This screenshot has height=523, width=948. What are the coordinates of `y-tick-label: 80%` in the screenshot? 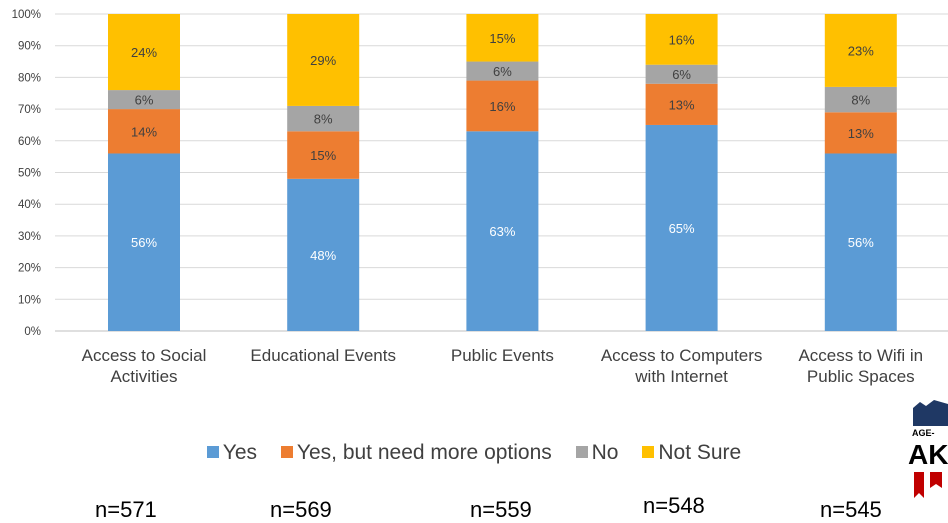 It's located at (29, 78).